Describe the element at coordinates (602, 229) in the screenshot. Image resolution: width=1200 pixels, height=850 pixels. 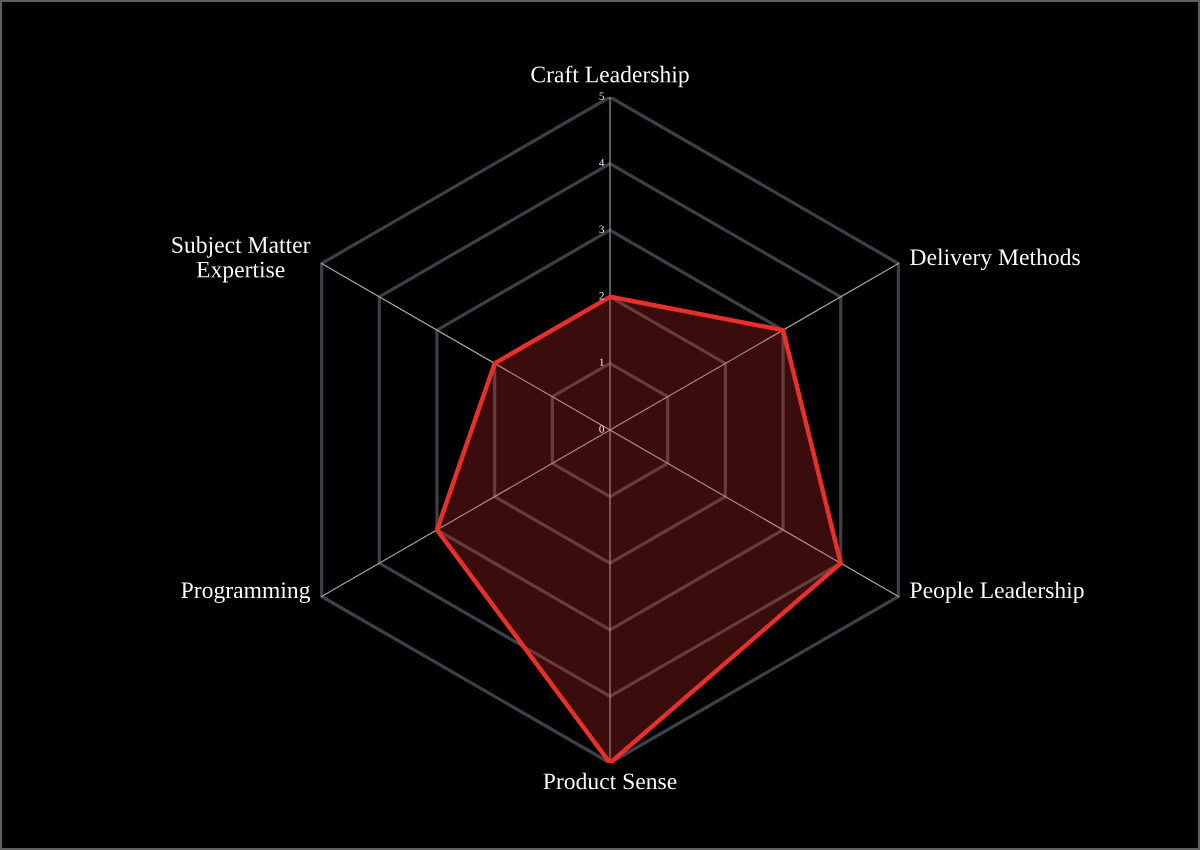
I see `y-tick-label: 3` at that location.